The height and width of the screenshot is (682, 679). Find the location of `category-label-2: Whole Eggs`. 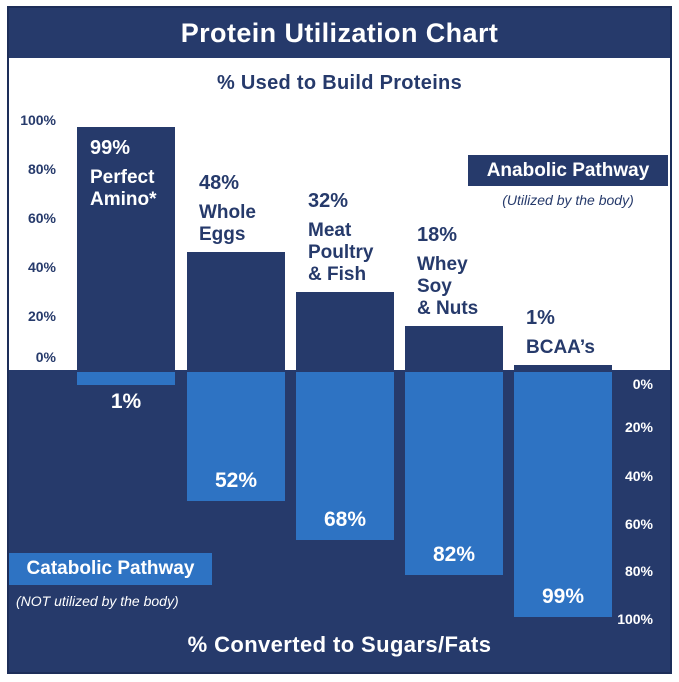

category-label-2: Whole Eggs is located at coordinates (227, 223).